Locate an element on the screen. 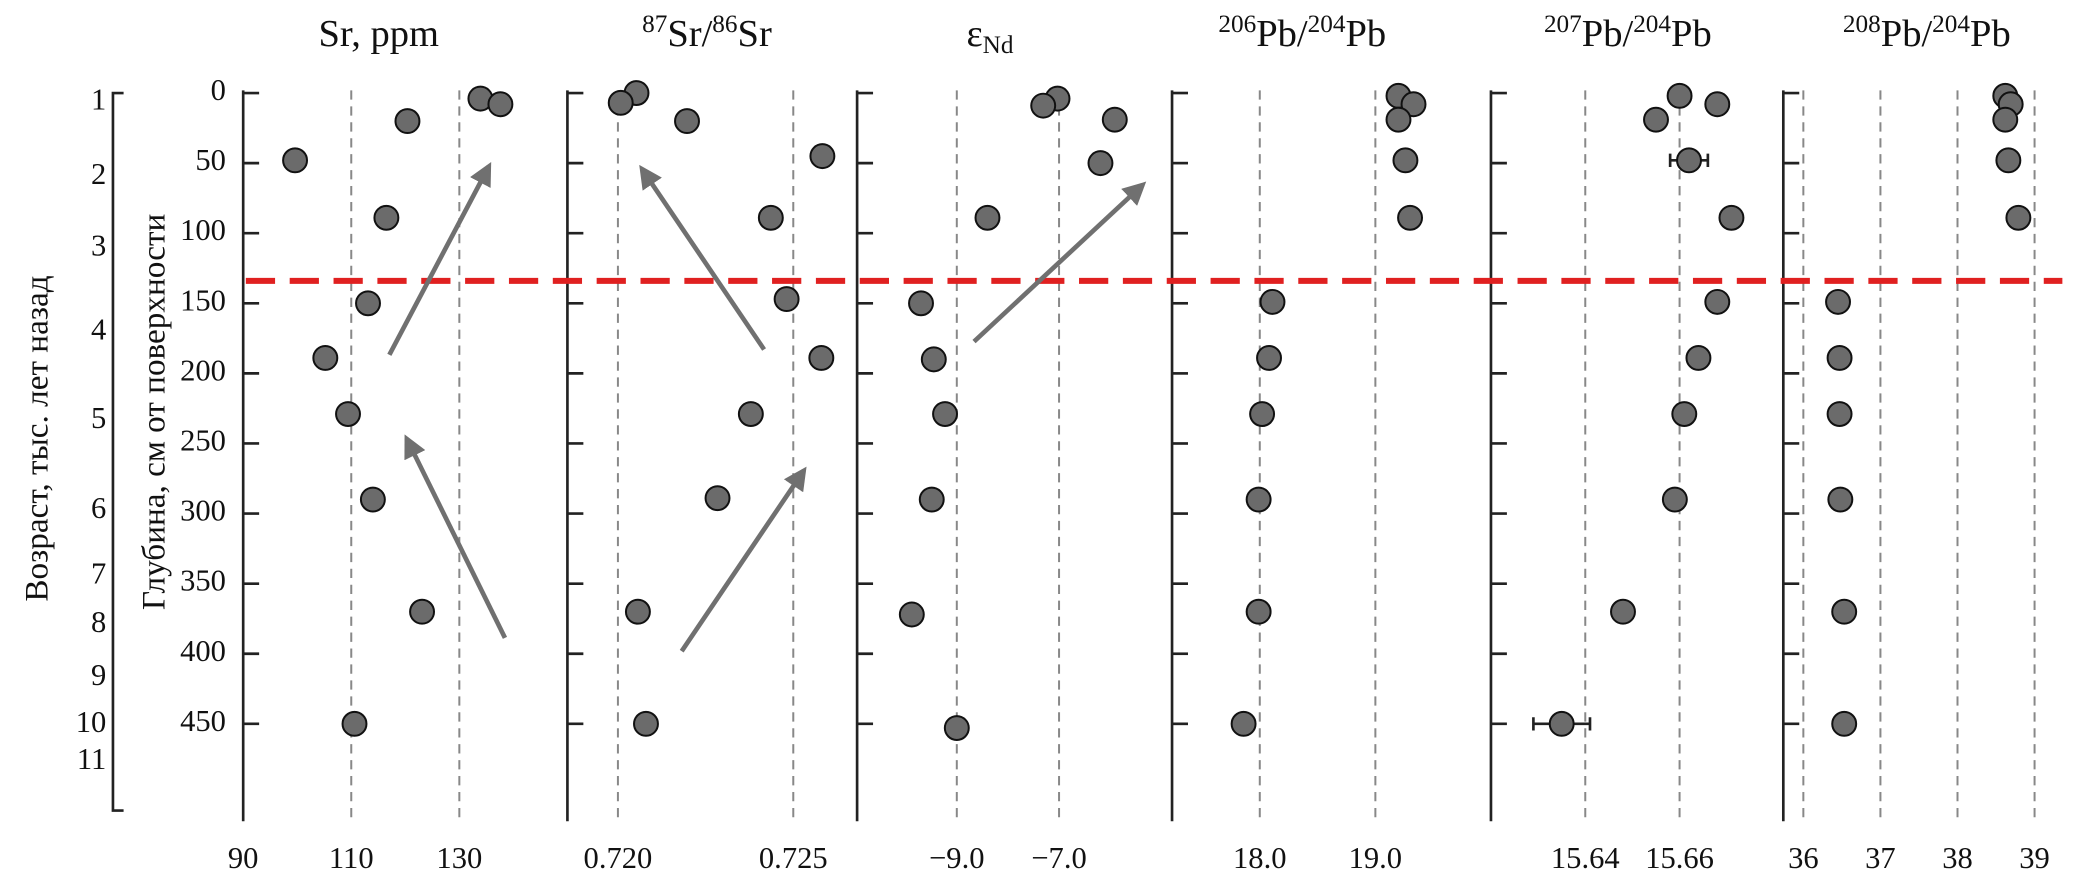 The image size is (2073, 895). title-part: 208 is located at coordinates (1862, 24).